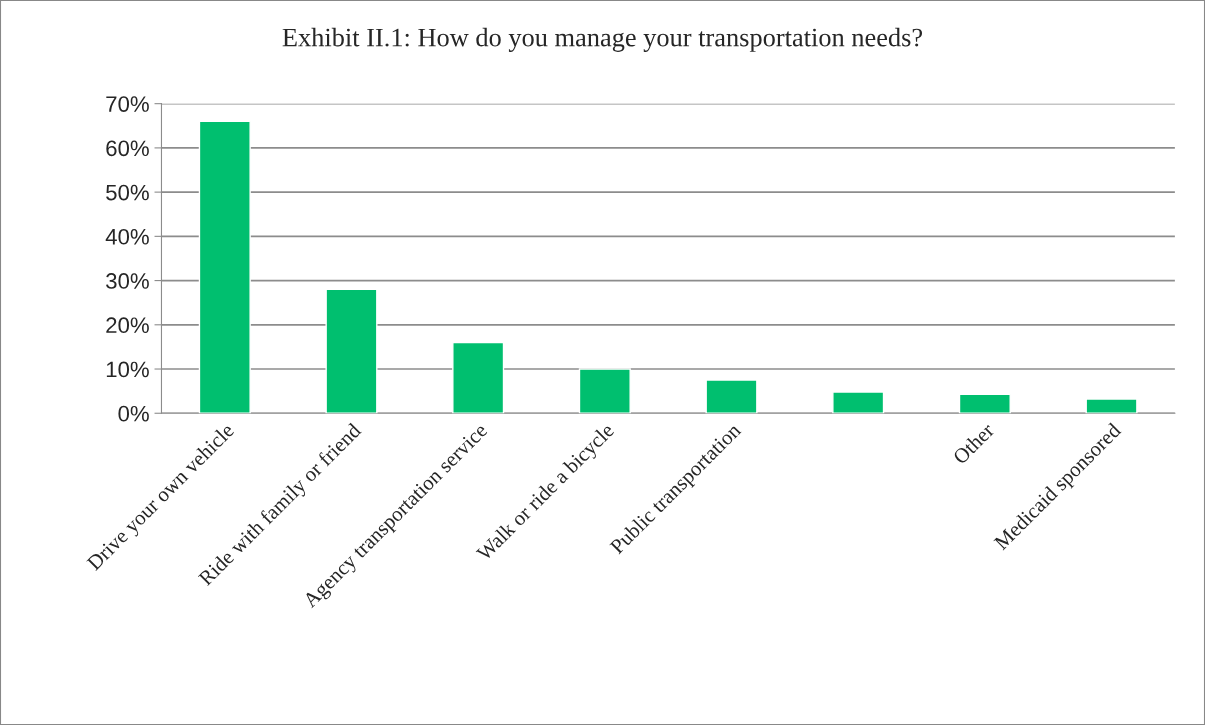 This screenshot has width=1205, height=725. I want to click on y-tick-label: 50%, so click(127, 192).